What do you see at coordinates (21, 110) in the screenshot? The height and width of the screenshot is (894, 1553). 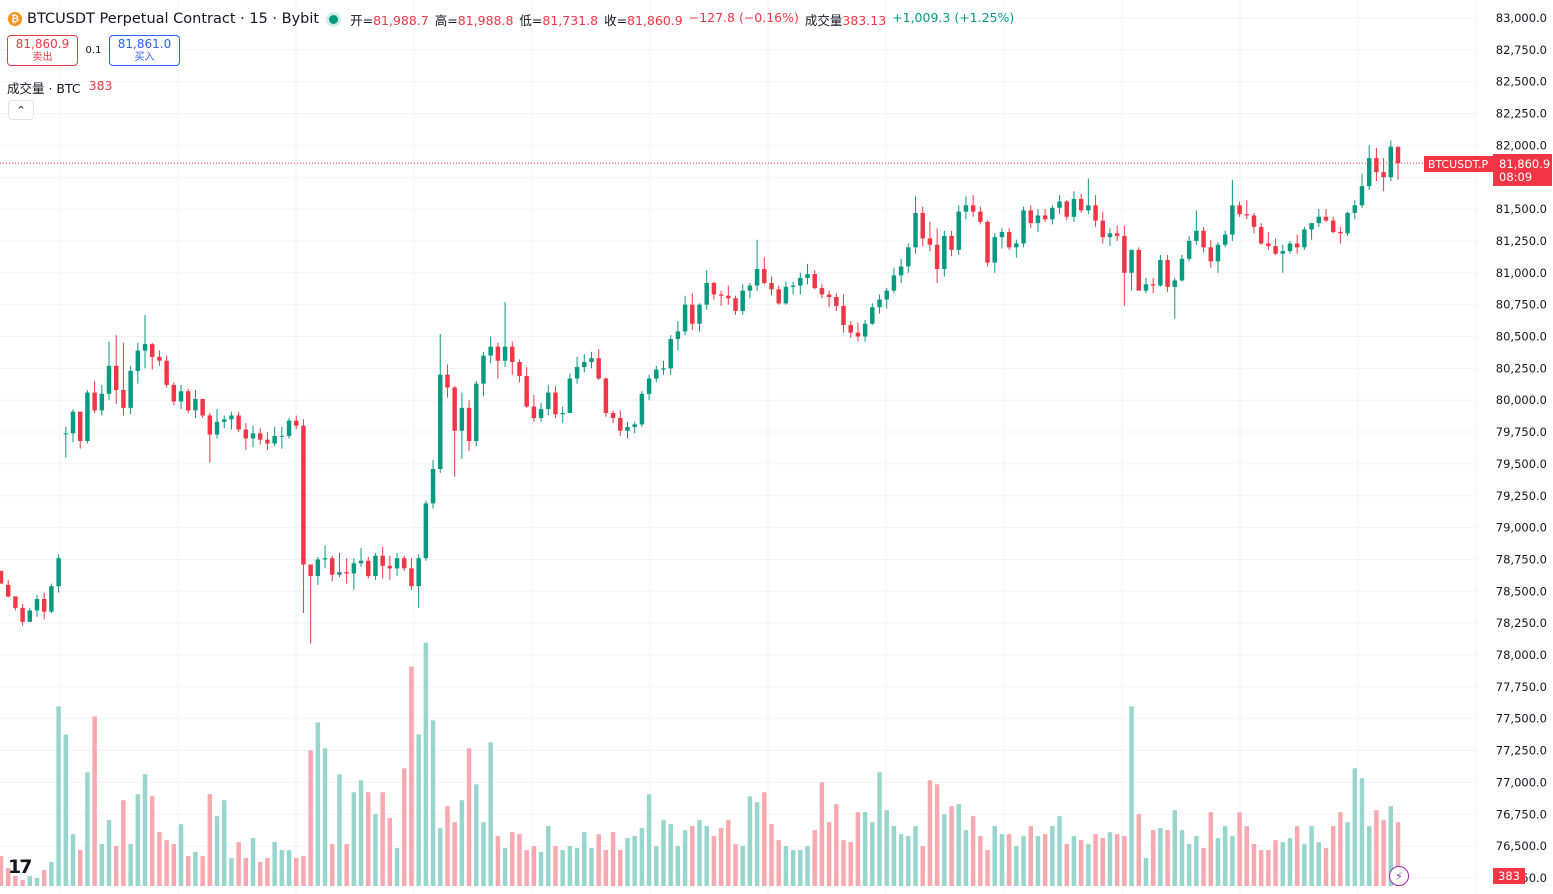 I see `collapse-legend-button: ⌃` at bounding box center [21, 110].